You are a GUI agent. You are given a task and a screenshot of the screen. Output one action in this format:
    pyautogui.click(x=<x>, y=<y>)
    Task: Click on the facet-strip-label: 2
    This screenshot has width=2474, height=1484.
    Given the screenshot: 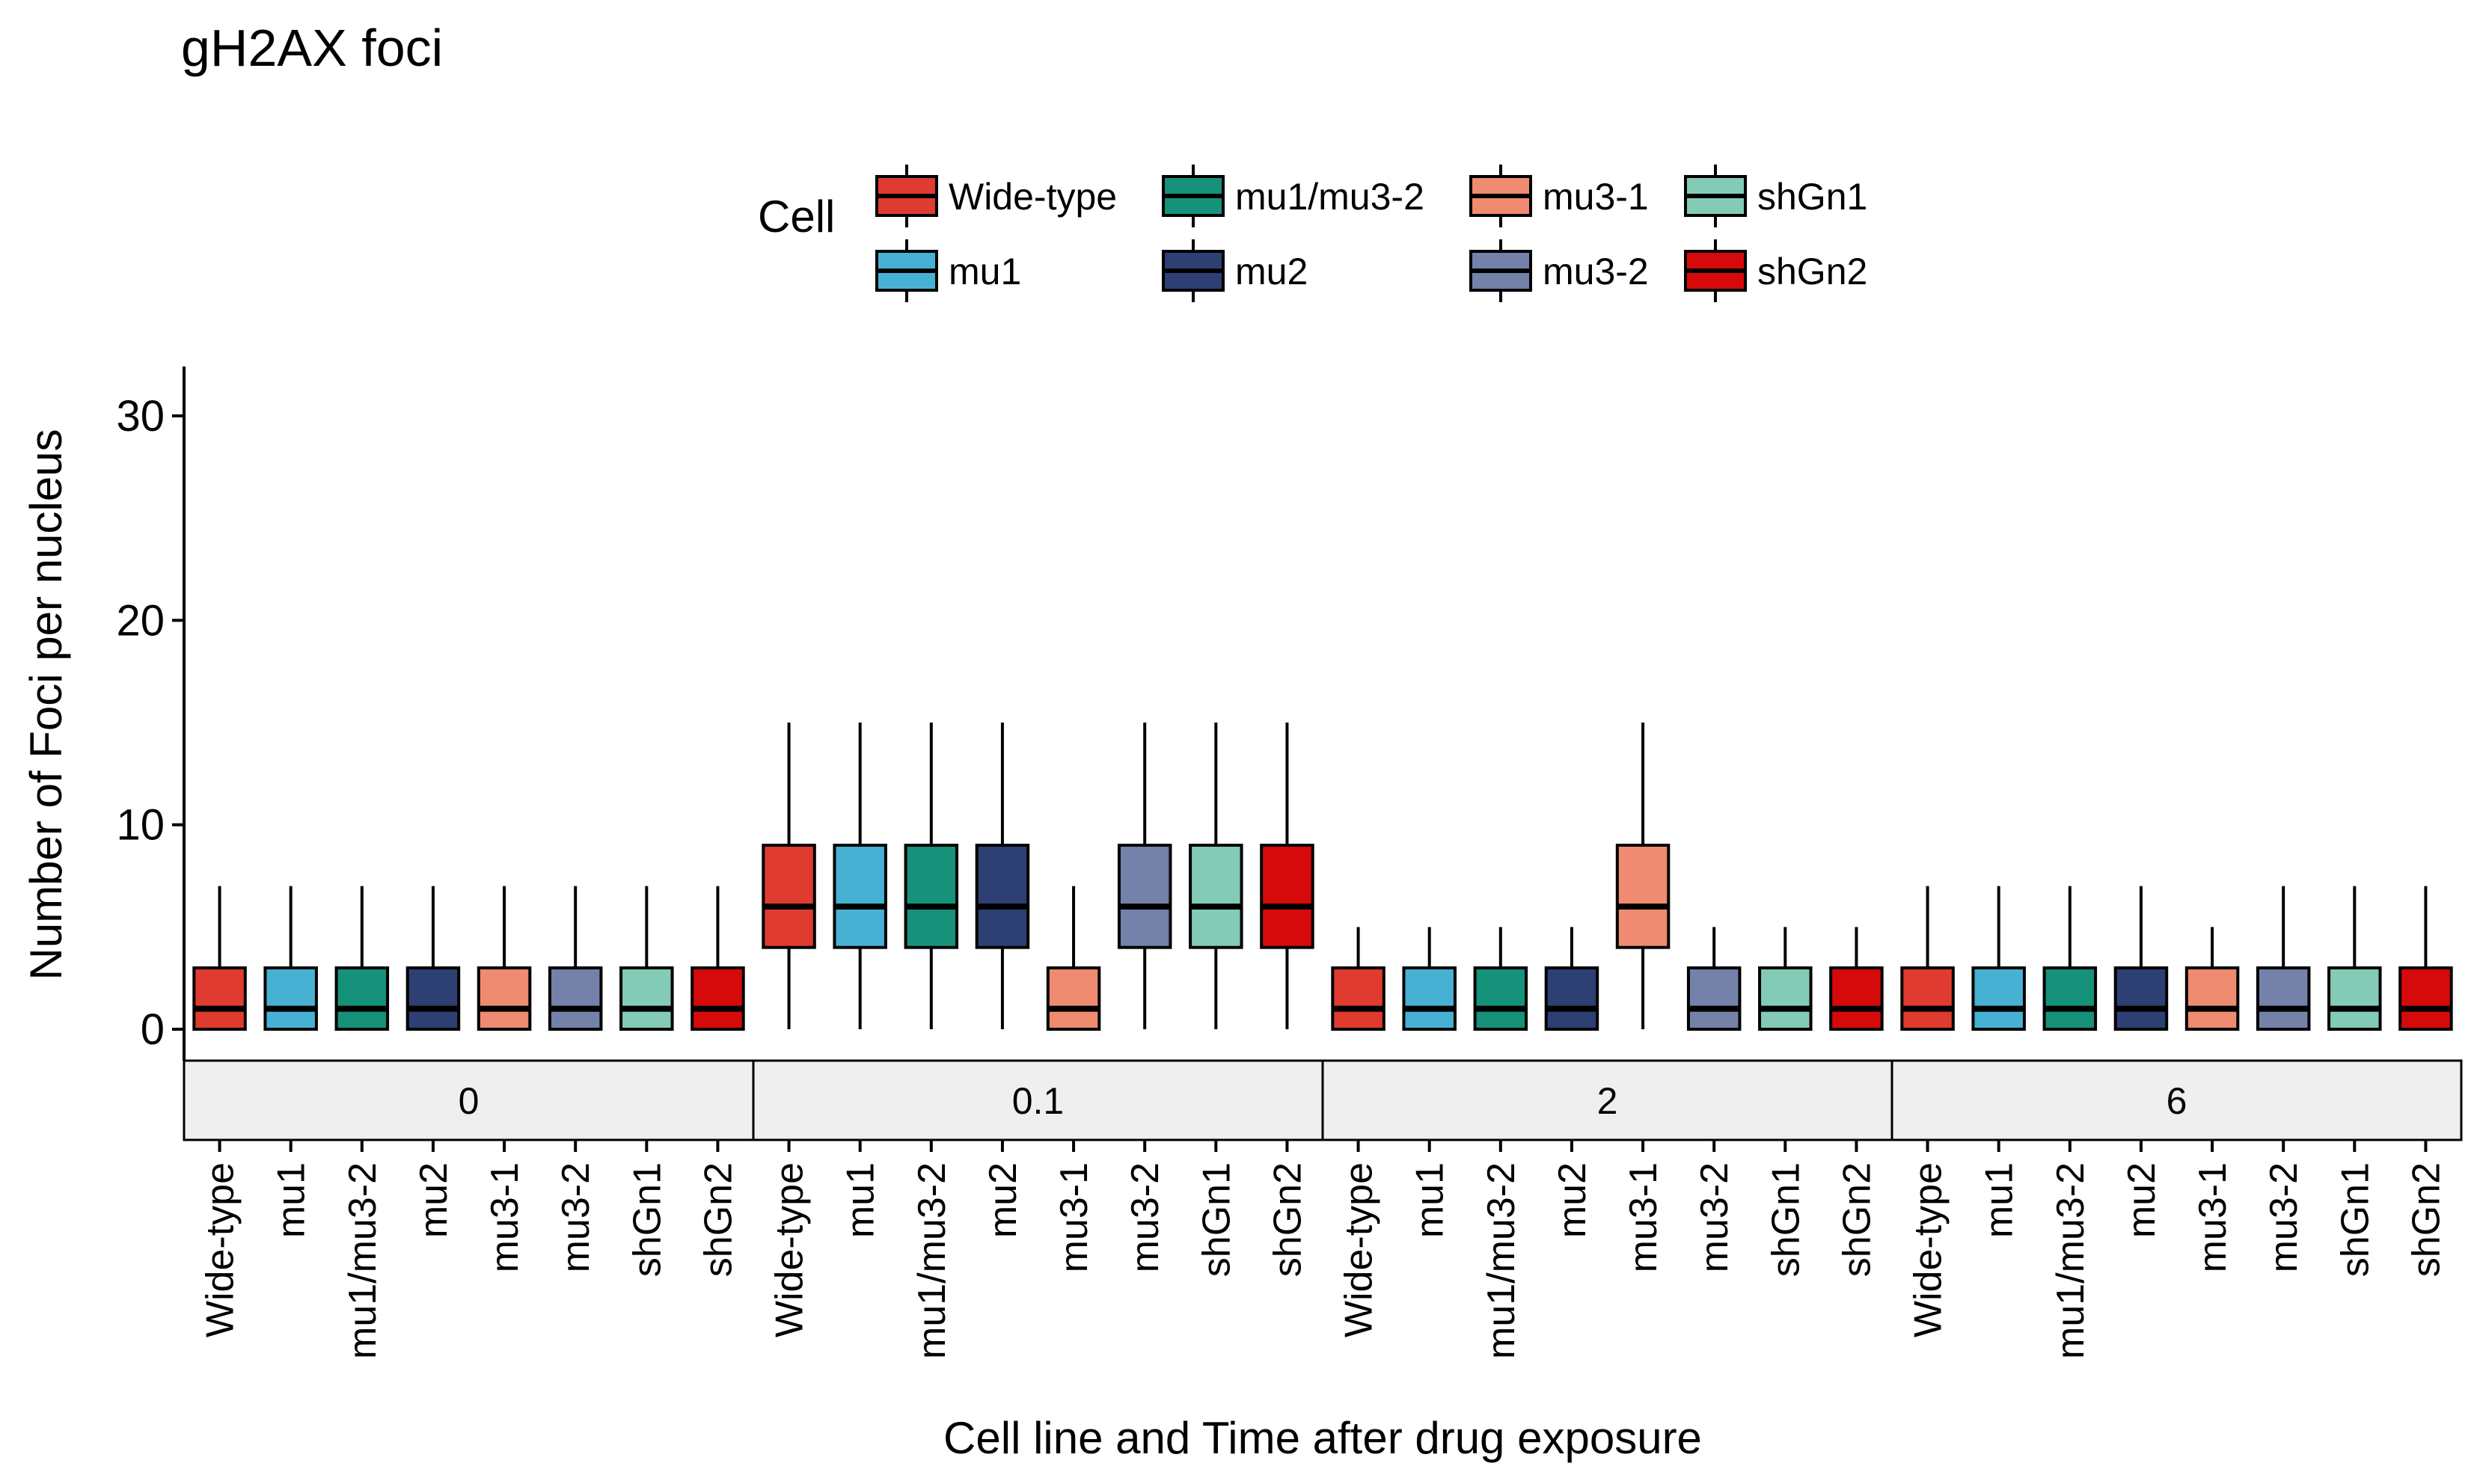 What is the action you would take?
    pyautogui.click(x=1608, y=1101)
    